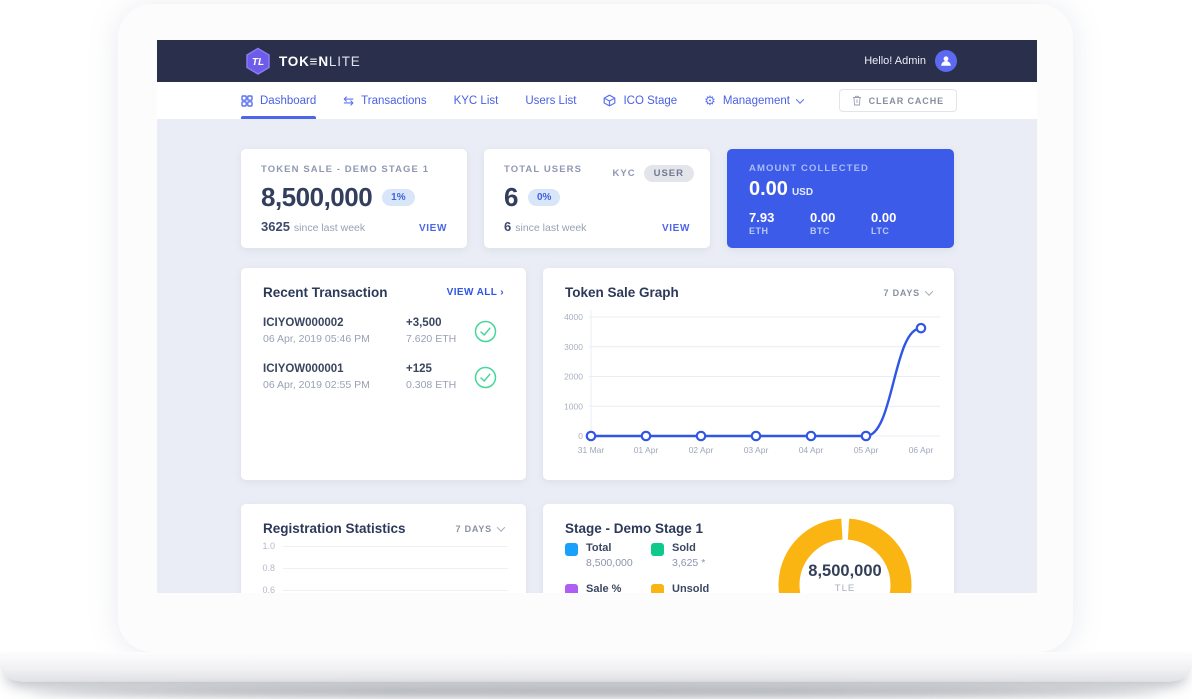 The image size is (1192, 699). What do you see at coordinates (823, 223) in the screenshot?
I see `amount-btc: 0.00 BTC` at bounding box center [823, 223].